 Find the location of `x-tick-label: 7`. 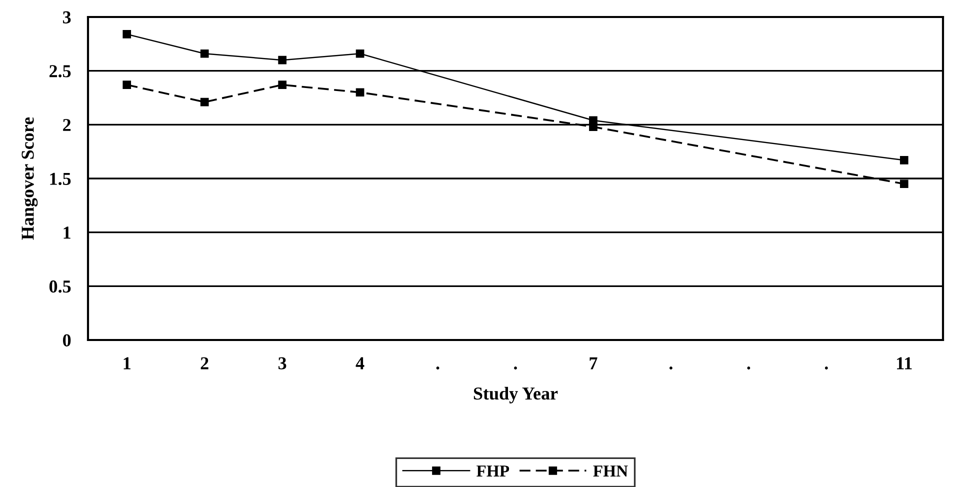

x-tick-label: 7 is located at coordinates (594, 363).